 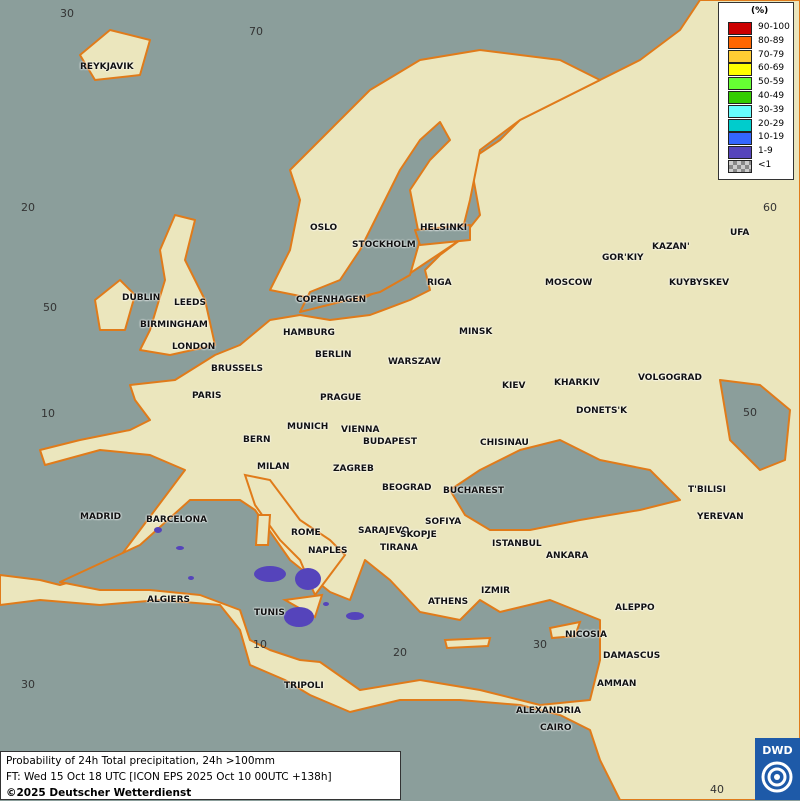 I want to click on grid-label: 10, so click(x=260, y=644).